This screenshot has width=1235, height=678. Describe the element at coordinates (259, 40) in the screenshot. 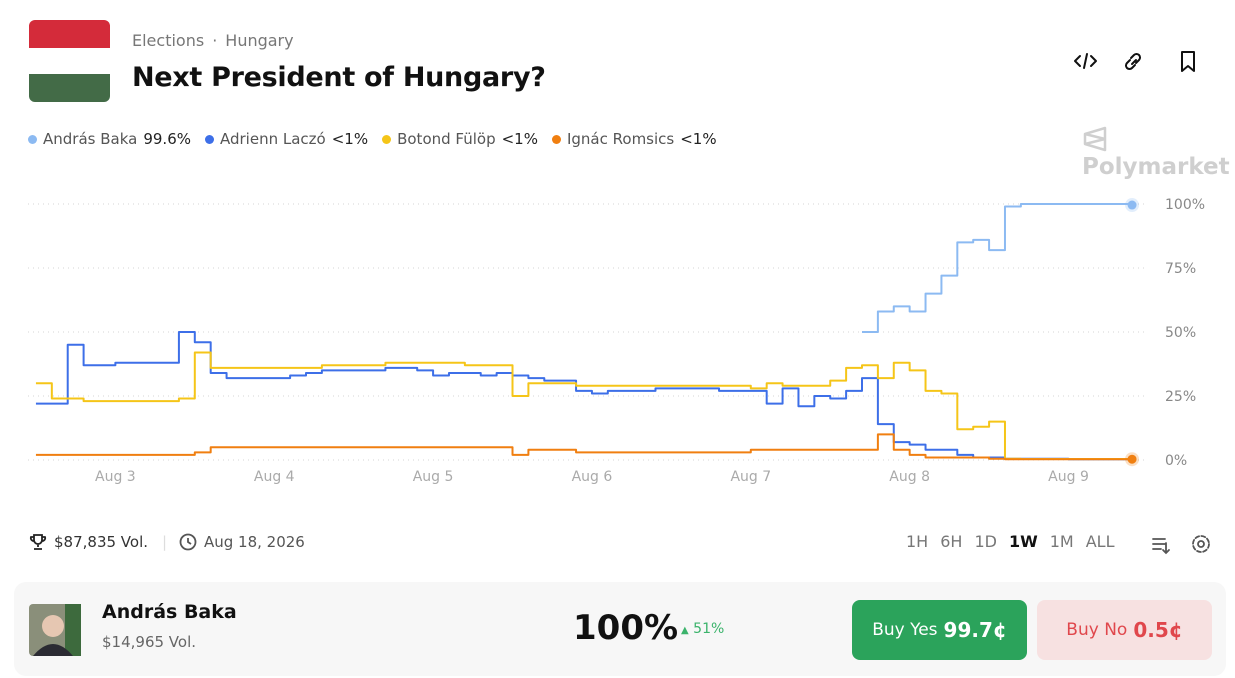

I see `breadcrumb-item: Hungary` at that location.